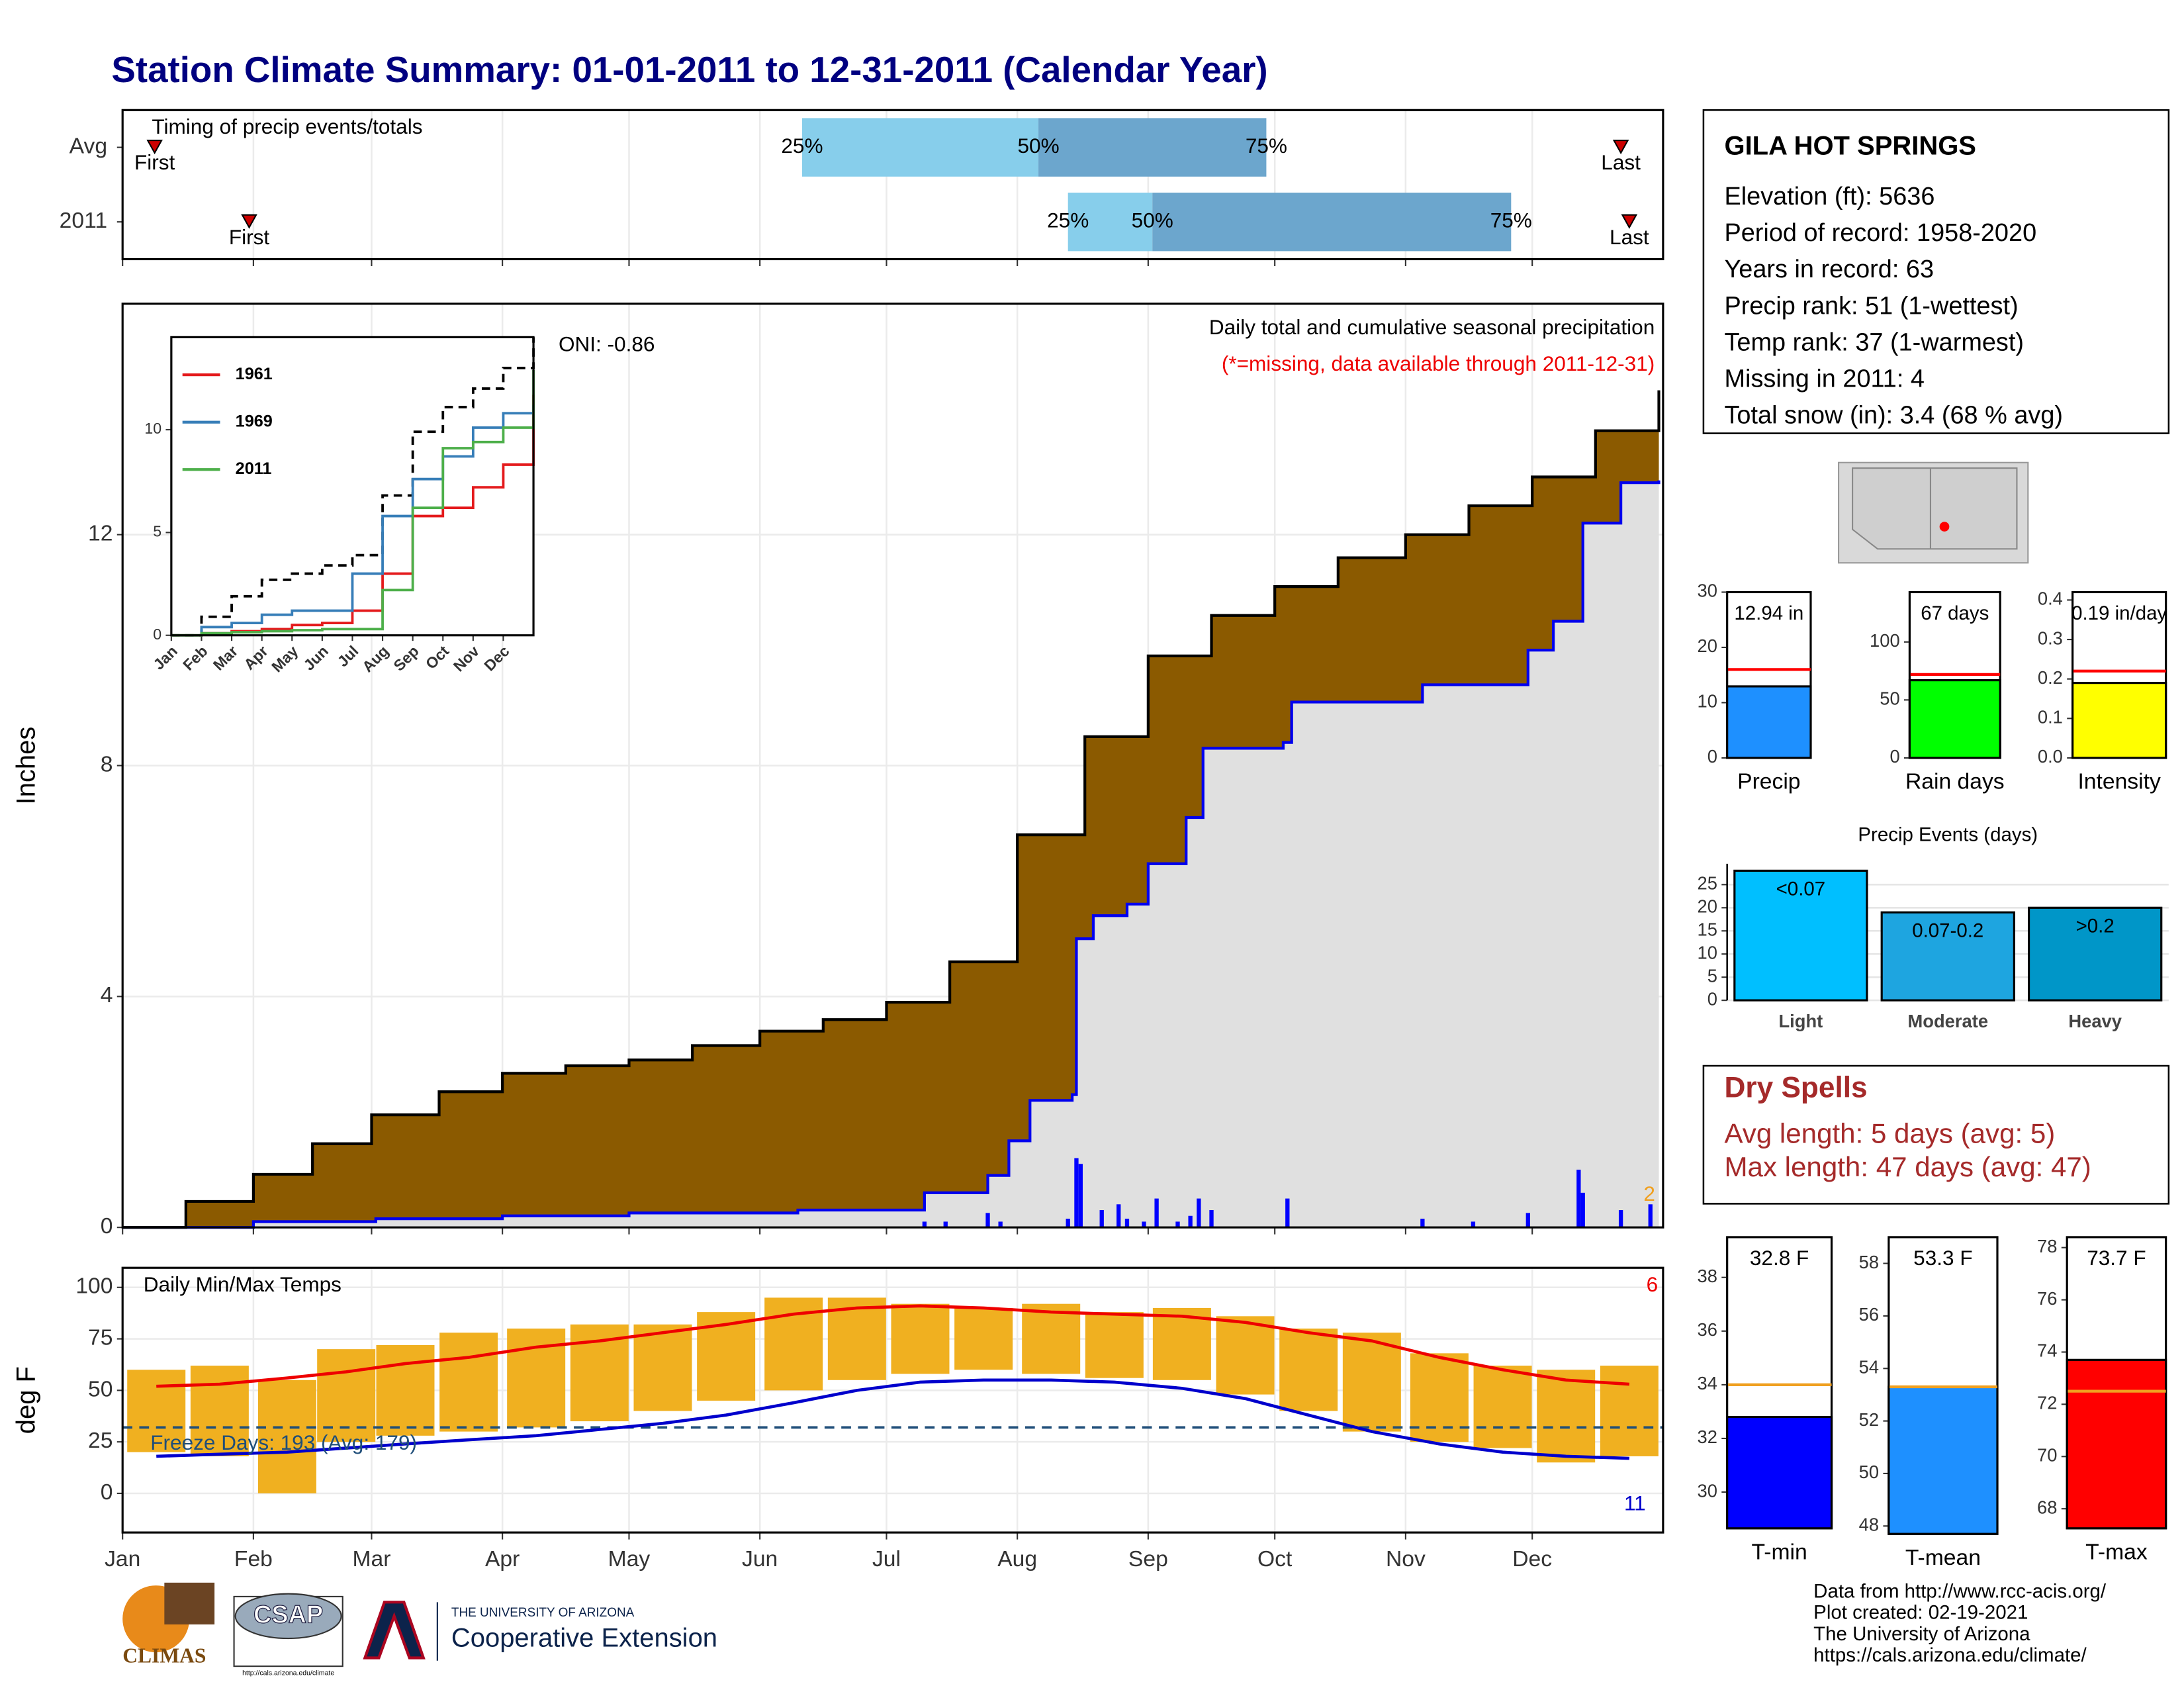  Describe the element at coordinates (2119, 613) in the screenshot. I see `value-label: 0.19 in/day` at that location.